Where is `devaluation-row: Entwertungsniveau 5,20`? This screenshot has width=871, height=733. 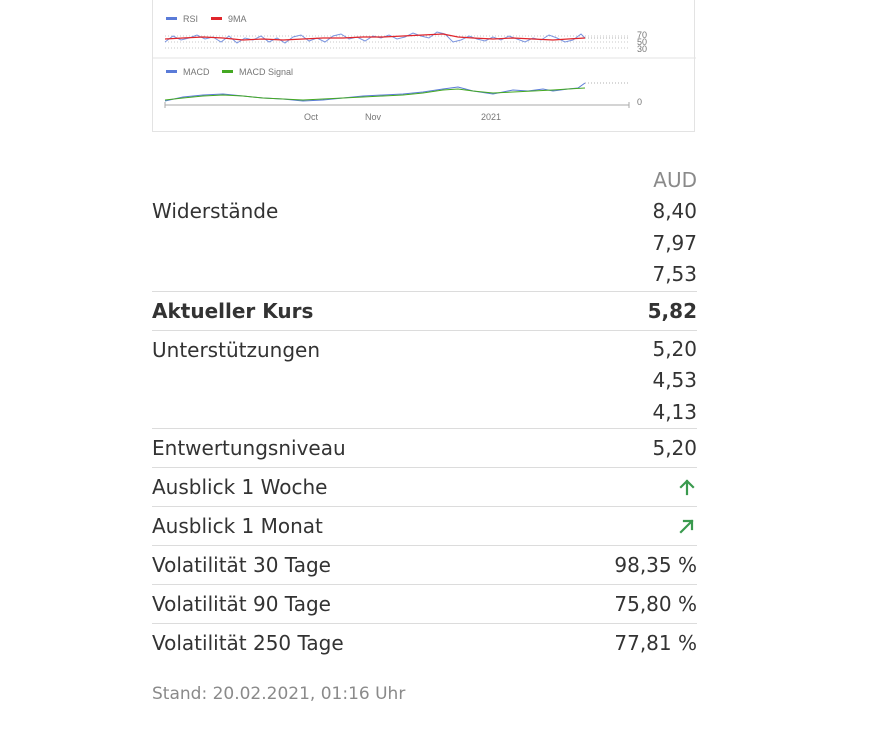
devaluation-row: Entwertungsniveau 5,20 is located at coordinates (424, 447).